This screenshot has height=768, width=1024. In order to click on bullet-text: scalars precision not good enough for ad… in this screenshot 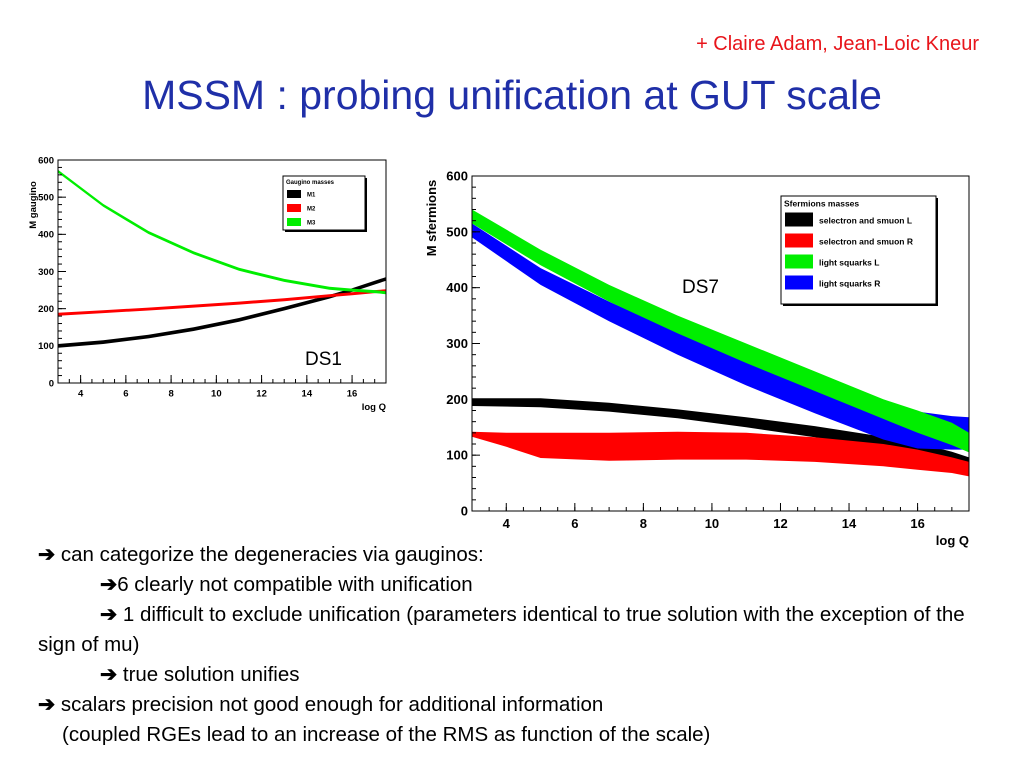, I will do `click(329, 704)`.